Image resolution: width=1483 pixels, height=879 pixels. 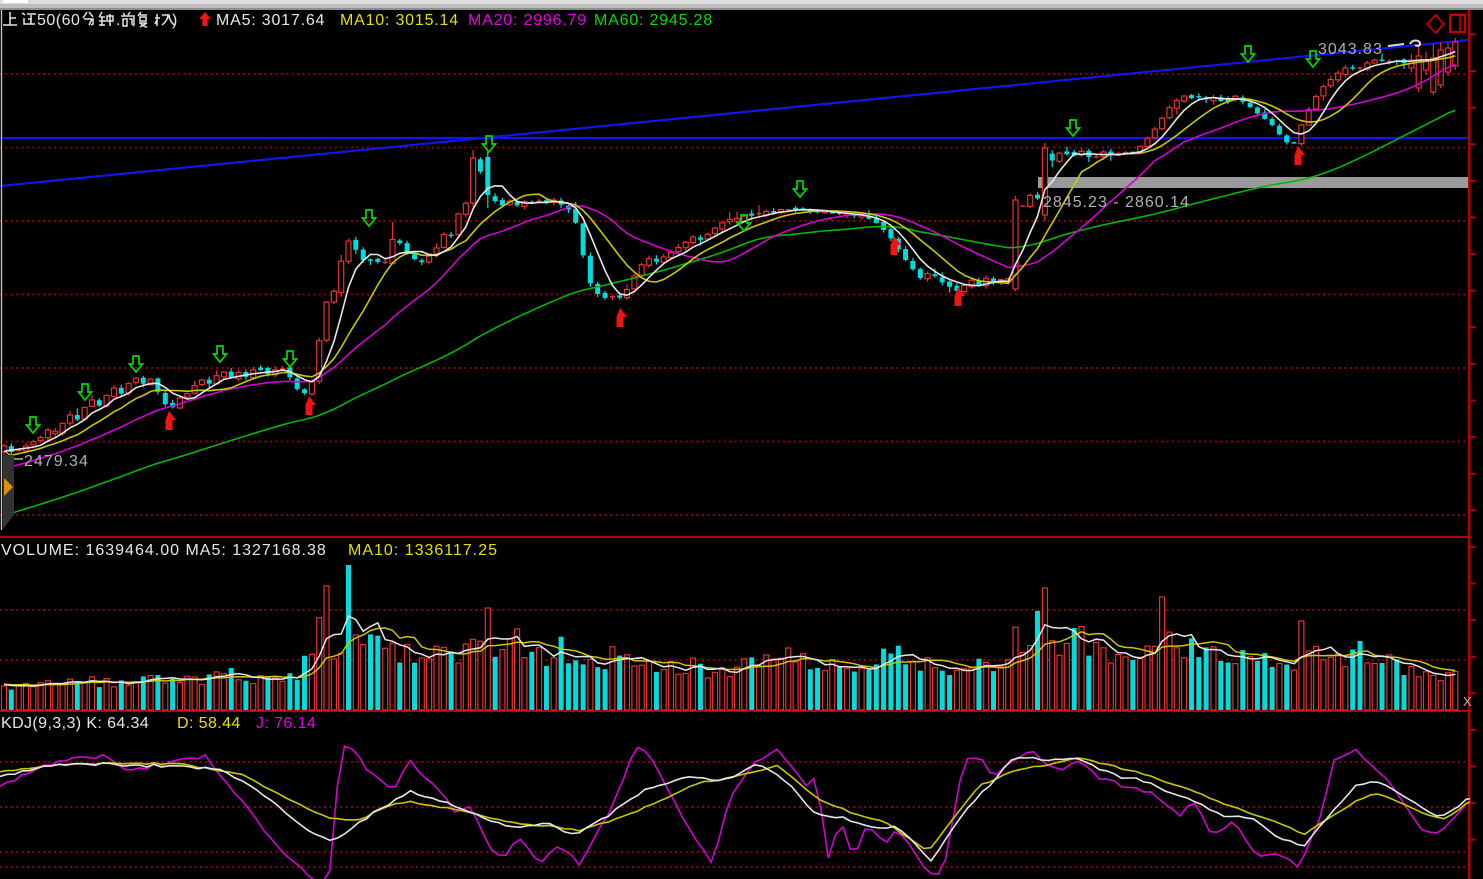 What do you see at coordinates (164, 550) in the screenshot?
I see `svg-text:VOLUME: 1639464.00 MA5: 13271: VOLUME: 1639464.00 MA5: 1327168.38` at bounding box center [164, 550].